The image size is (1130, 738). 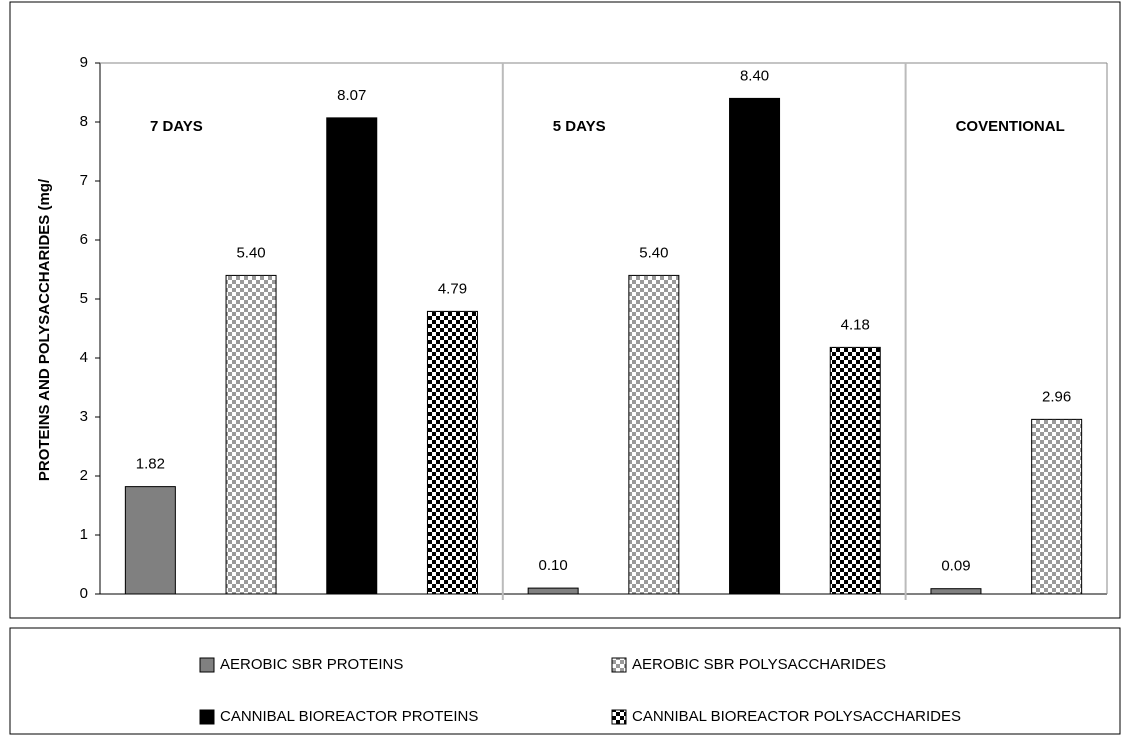 What do you see at coordinates (565, 681) in the screenshot?
I see `legend-frame` at bounding box center [565, 681].